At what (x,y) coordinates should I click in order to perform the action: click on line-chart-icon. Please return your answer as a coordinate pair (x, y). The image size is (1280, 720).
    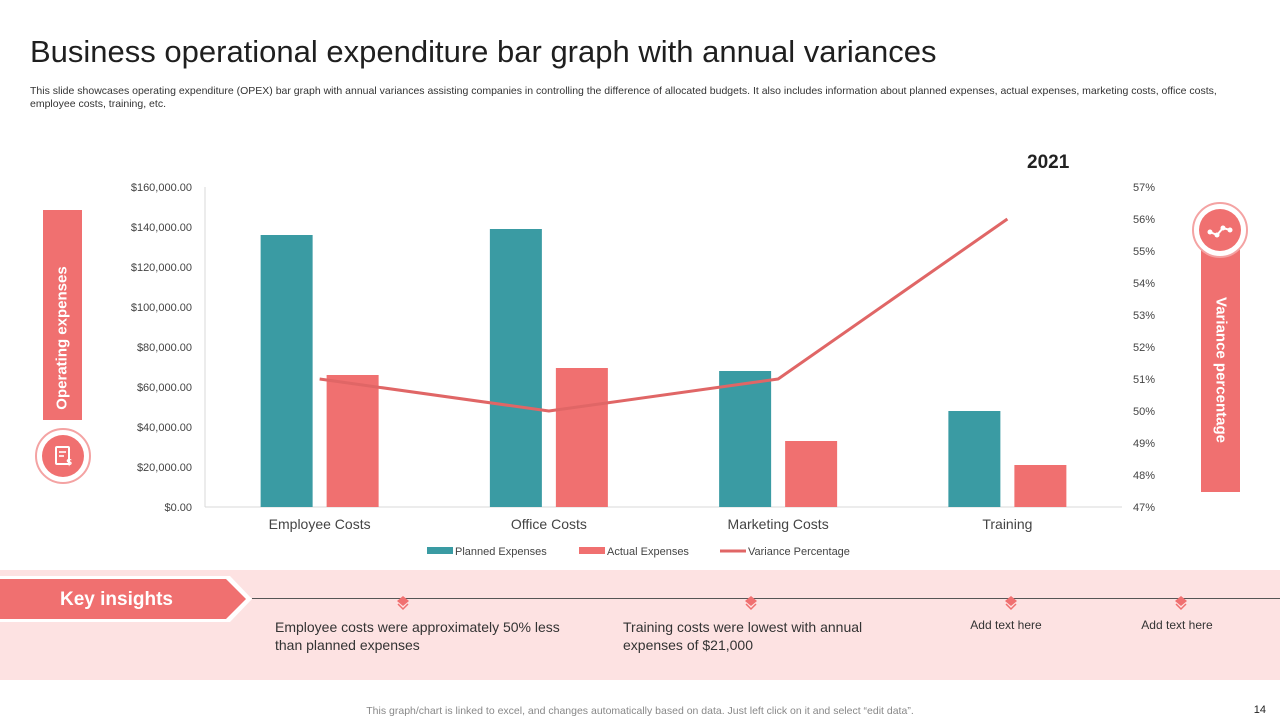
    Looking at the image, I should click on (1220, 230).